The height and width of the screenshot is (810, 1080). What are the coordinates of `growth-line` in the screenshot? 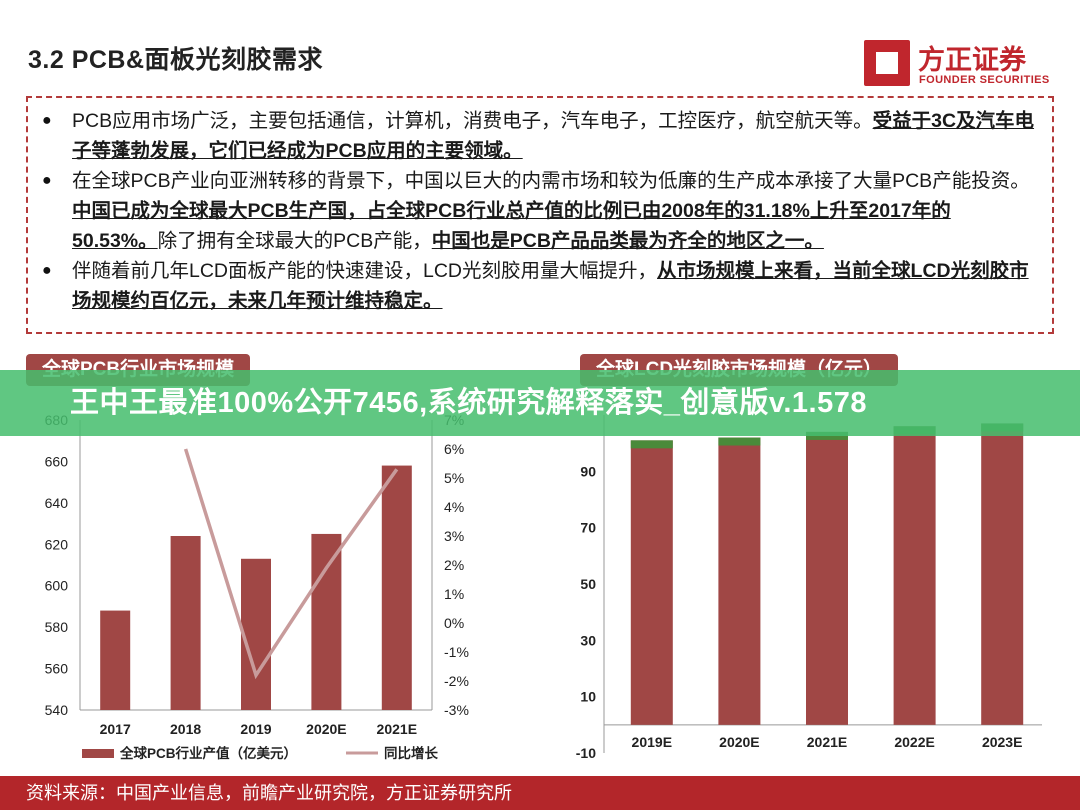 It's located at (291, 564).